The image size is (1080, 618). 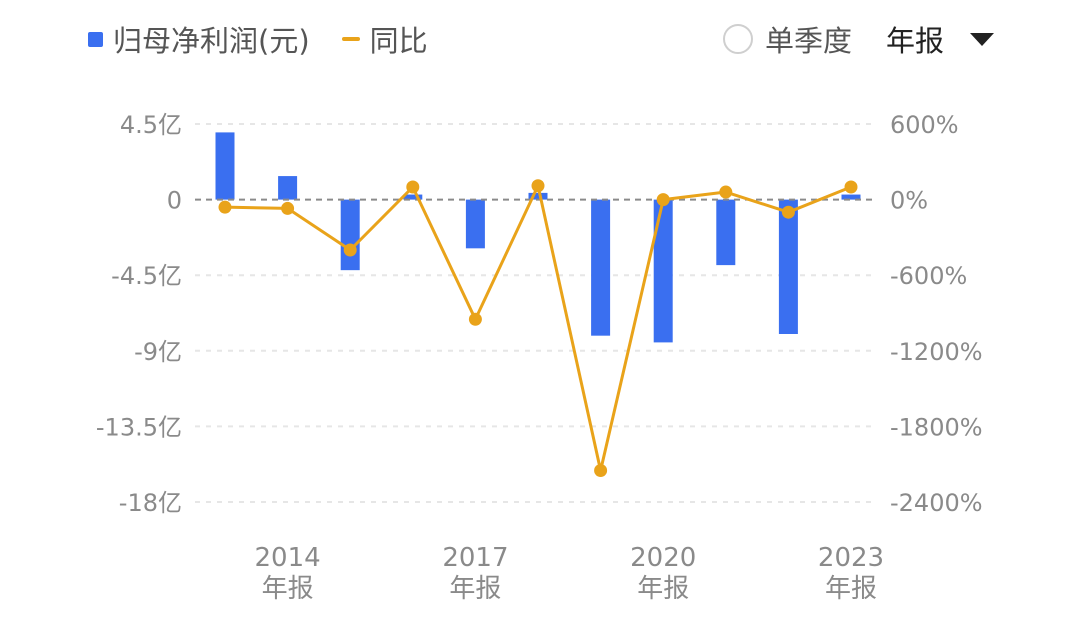 I want to click on y-right-tick-label: -1800%, so click(x=936, y=427).